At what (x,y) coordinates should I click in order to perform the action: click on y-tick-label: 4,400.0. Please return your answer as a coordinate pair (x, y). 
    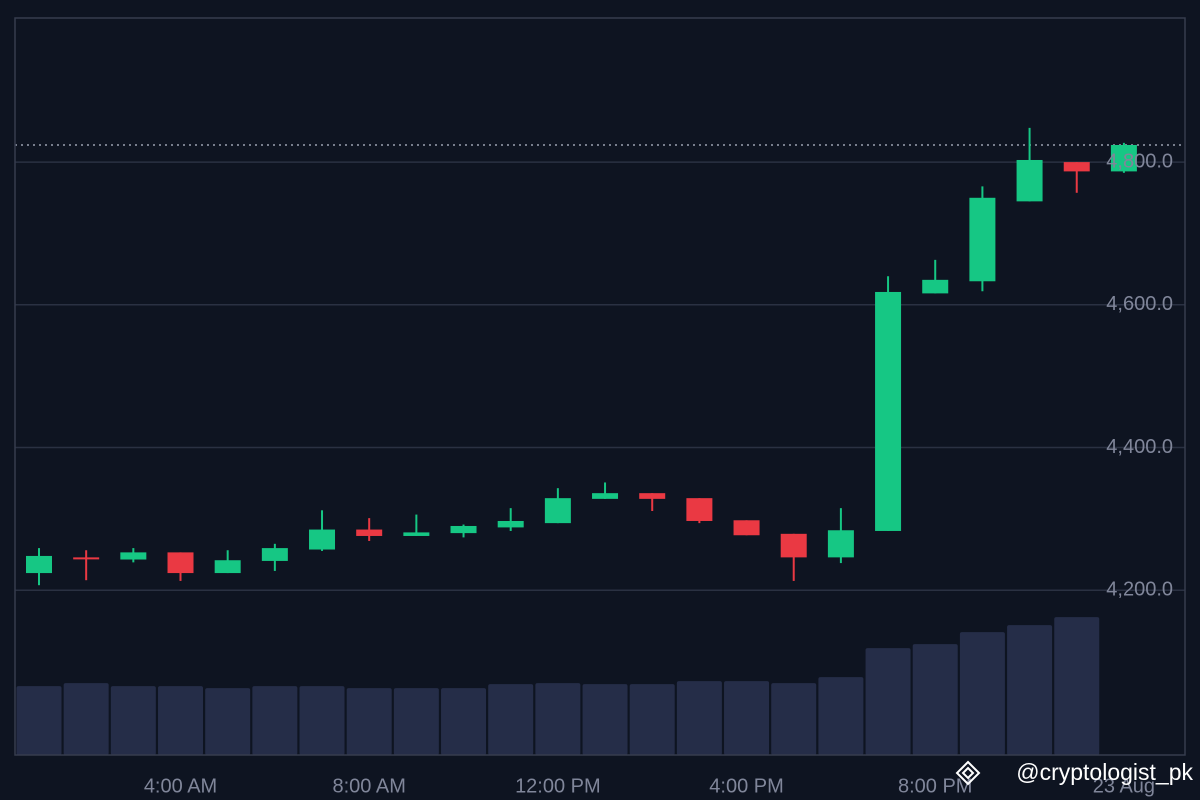
    Looking at the image, I should click on (1139, 447).